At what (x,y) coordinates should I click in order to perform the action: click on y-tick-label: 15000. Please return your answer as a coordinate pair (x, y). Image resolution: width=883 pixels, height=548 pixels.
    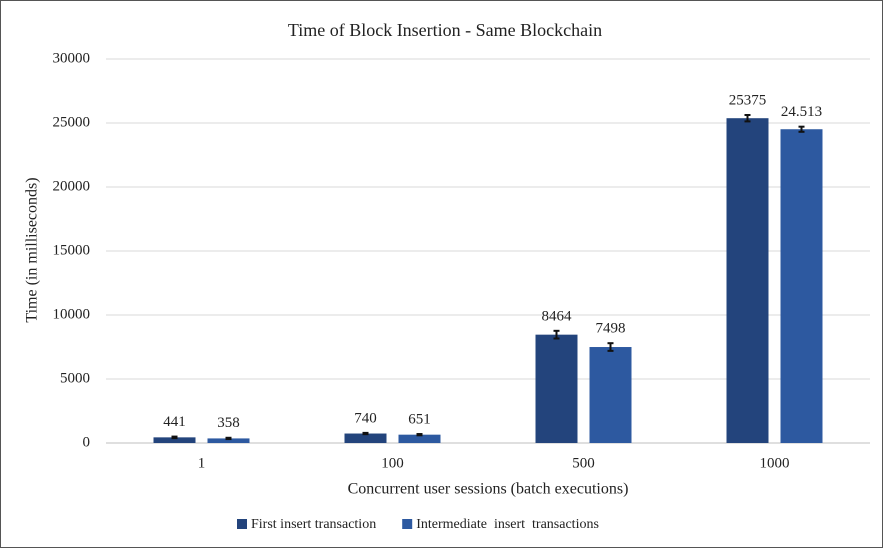
    Looking at the image, I should click on (72, 250).